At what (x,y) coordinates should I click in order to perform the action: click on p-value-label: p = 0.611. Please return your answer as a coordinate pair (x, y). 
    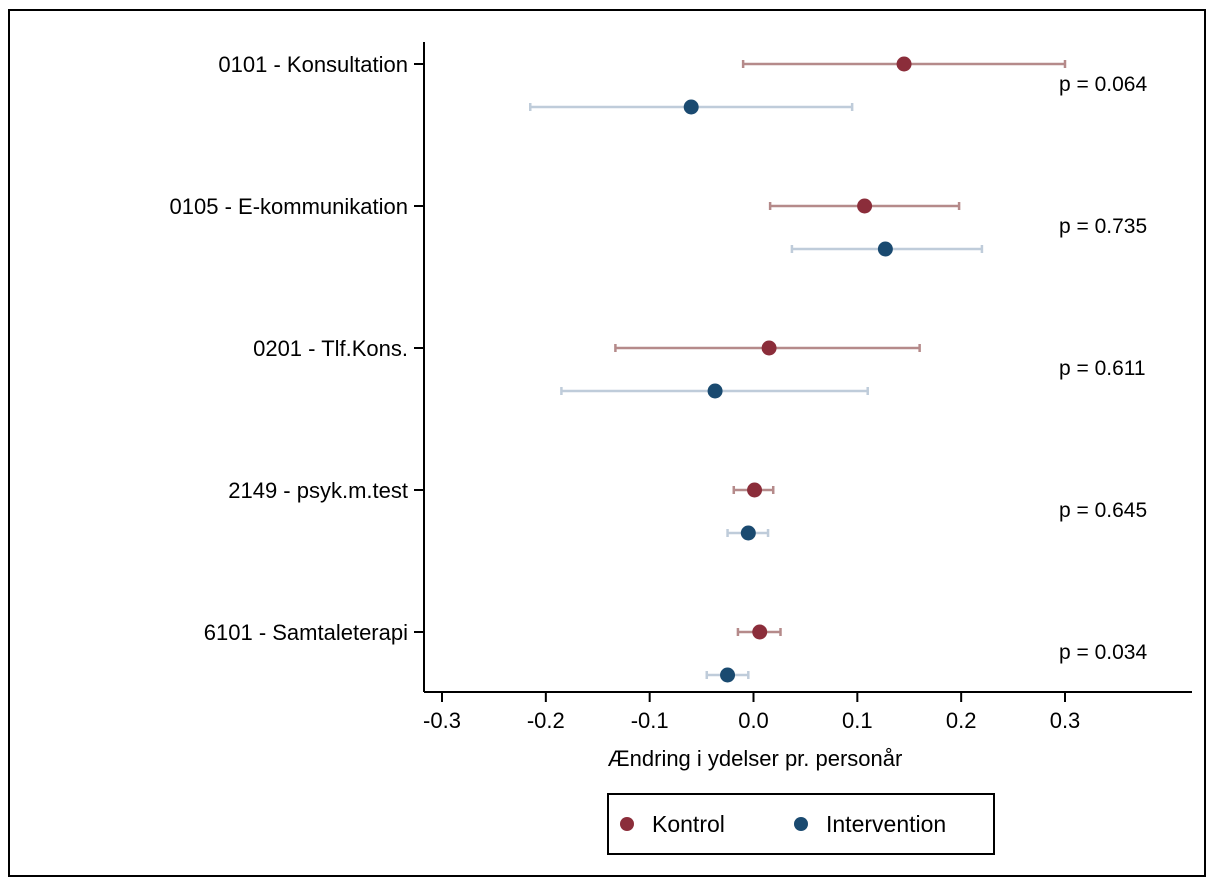
    Looking at the image, I should click on (1102, 368).